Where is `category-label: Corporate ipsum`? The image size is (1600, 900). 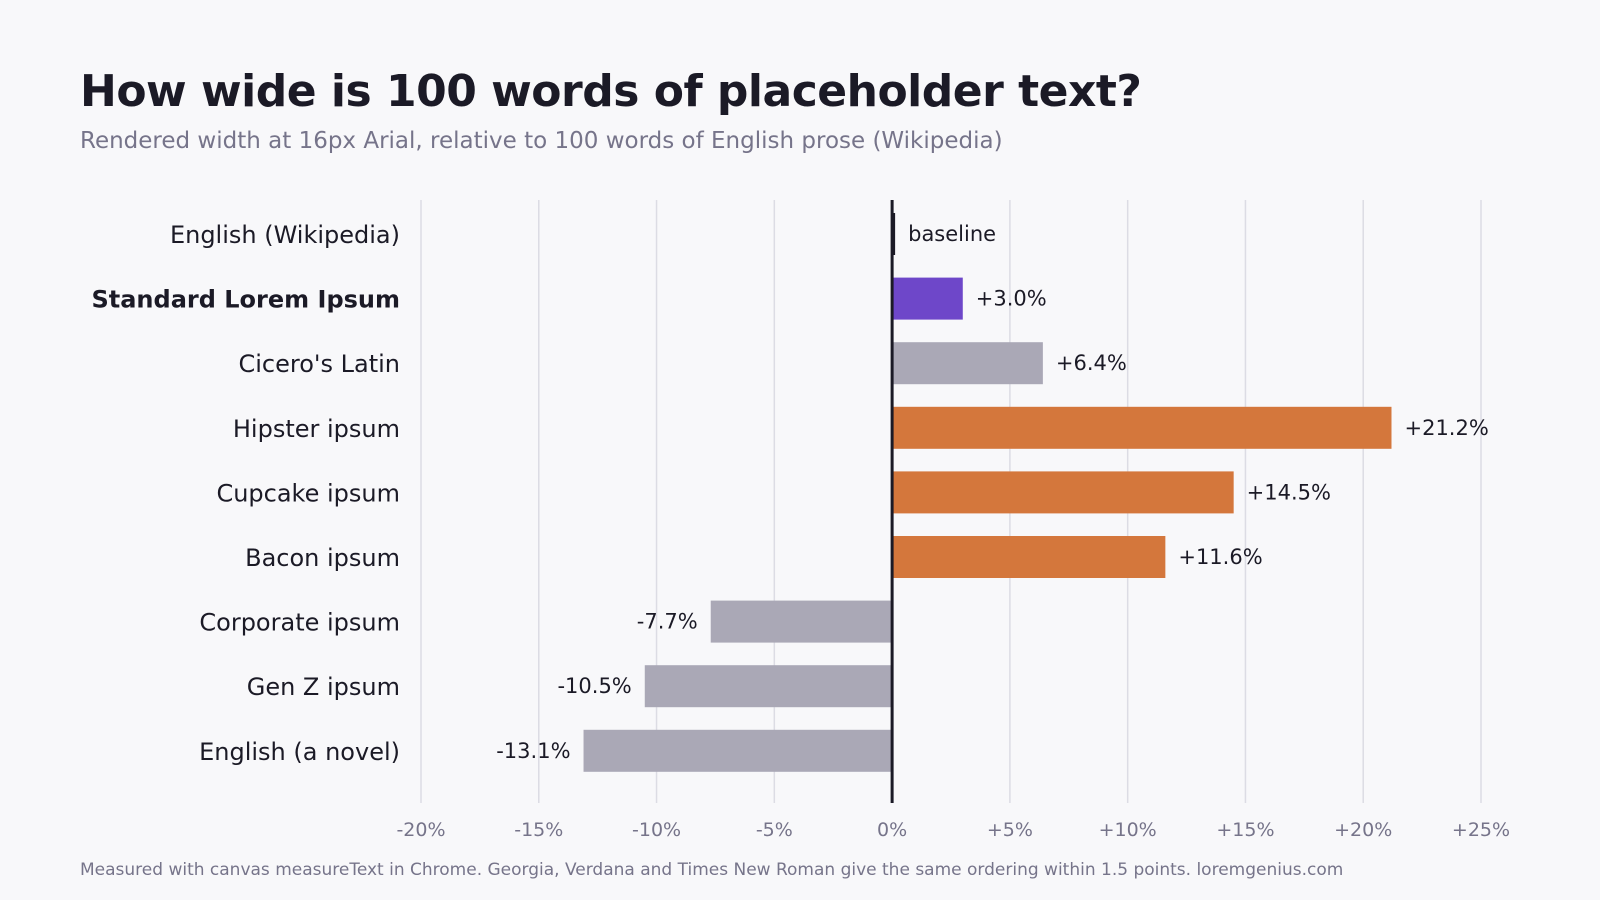
category-label: Corporate ipsum is located at coordinates (299, 623).